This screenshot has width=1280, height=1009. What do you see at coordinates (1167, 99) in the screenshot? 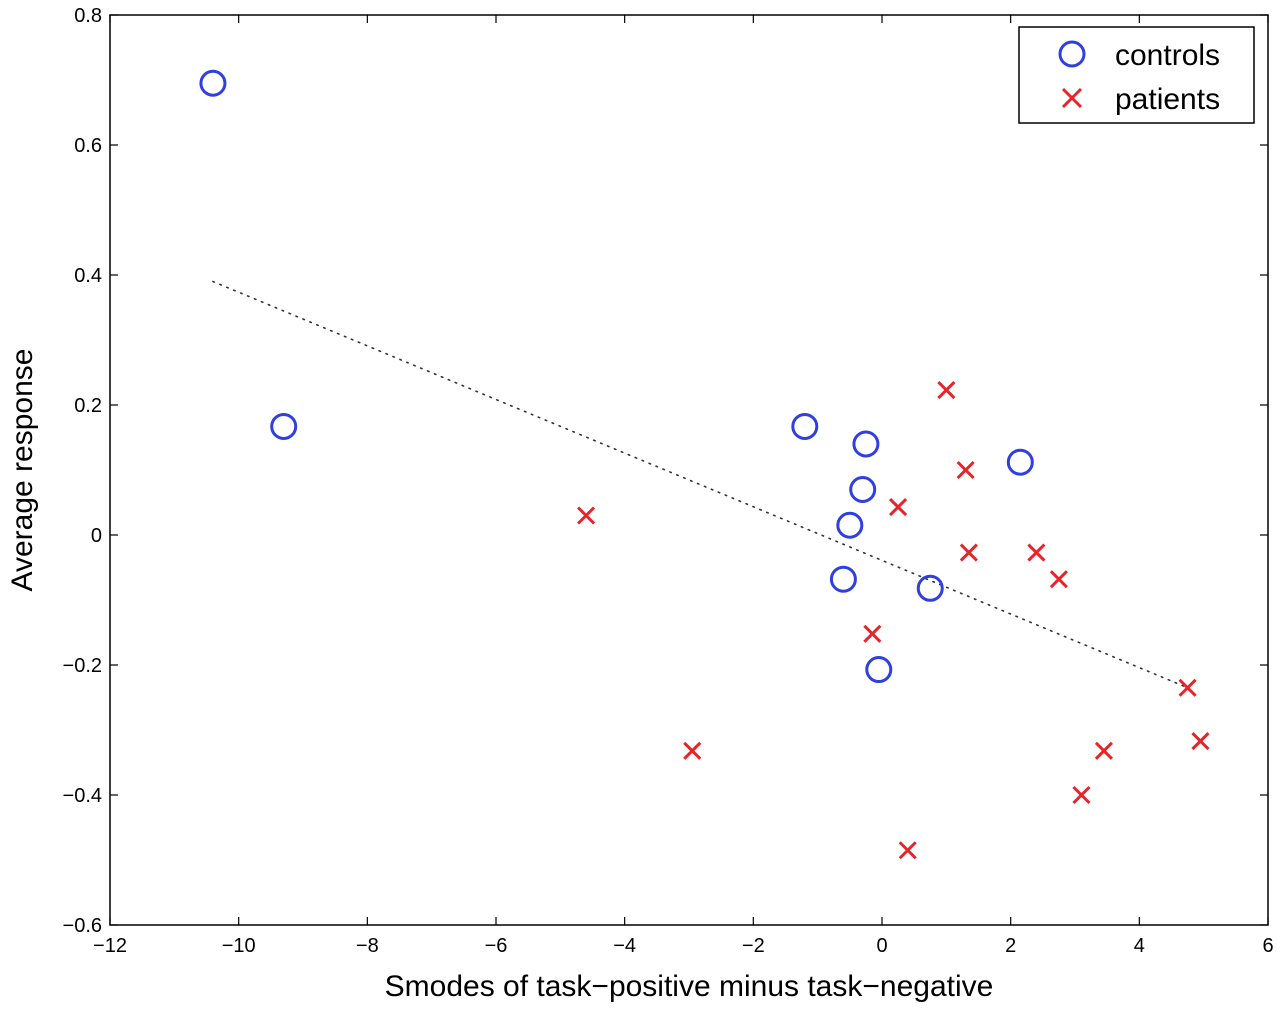
I see `legend-patients-label: patients` at bounding box center [1167, 99].